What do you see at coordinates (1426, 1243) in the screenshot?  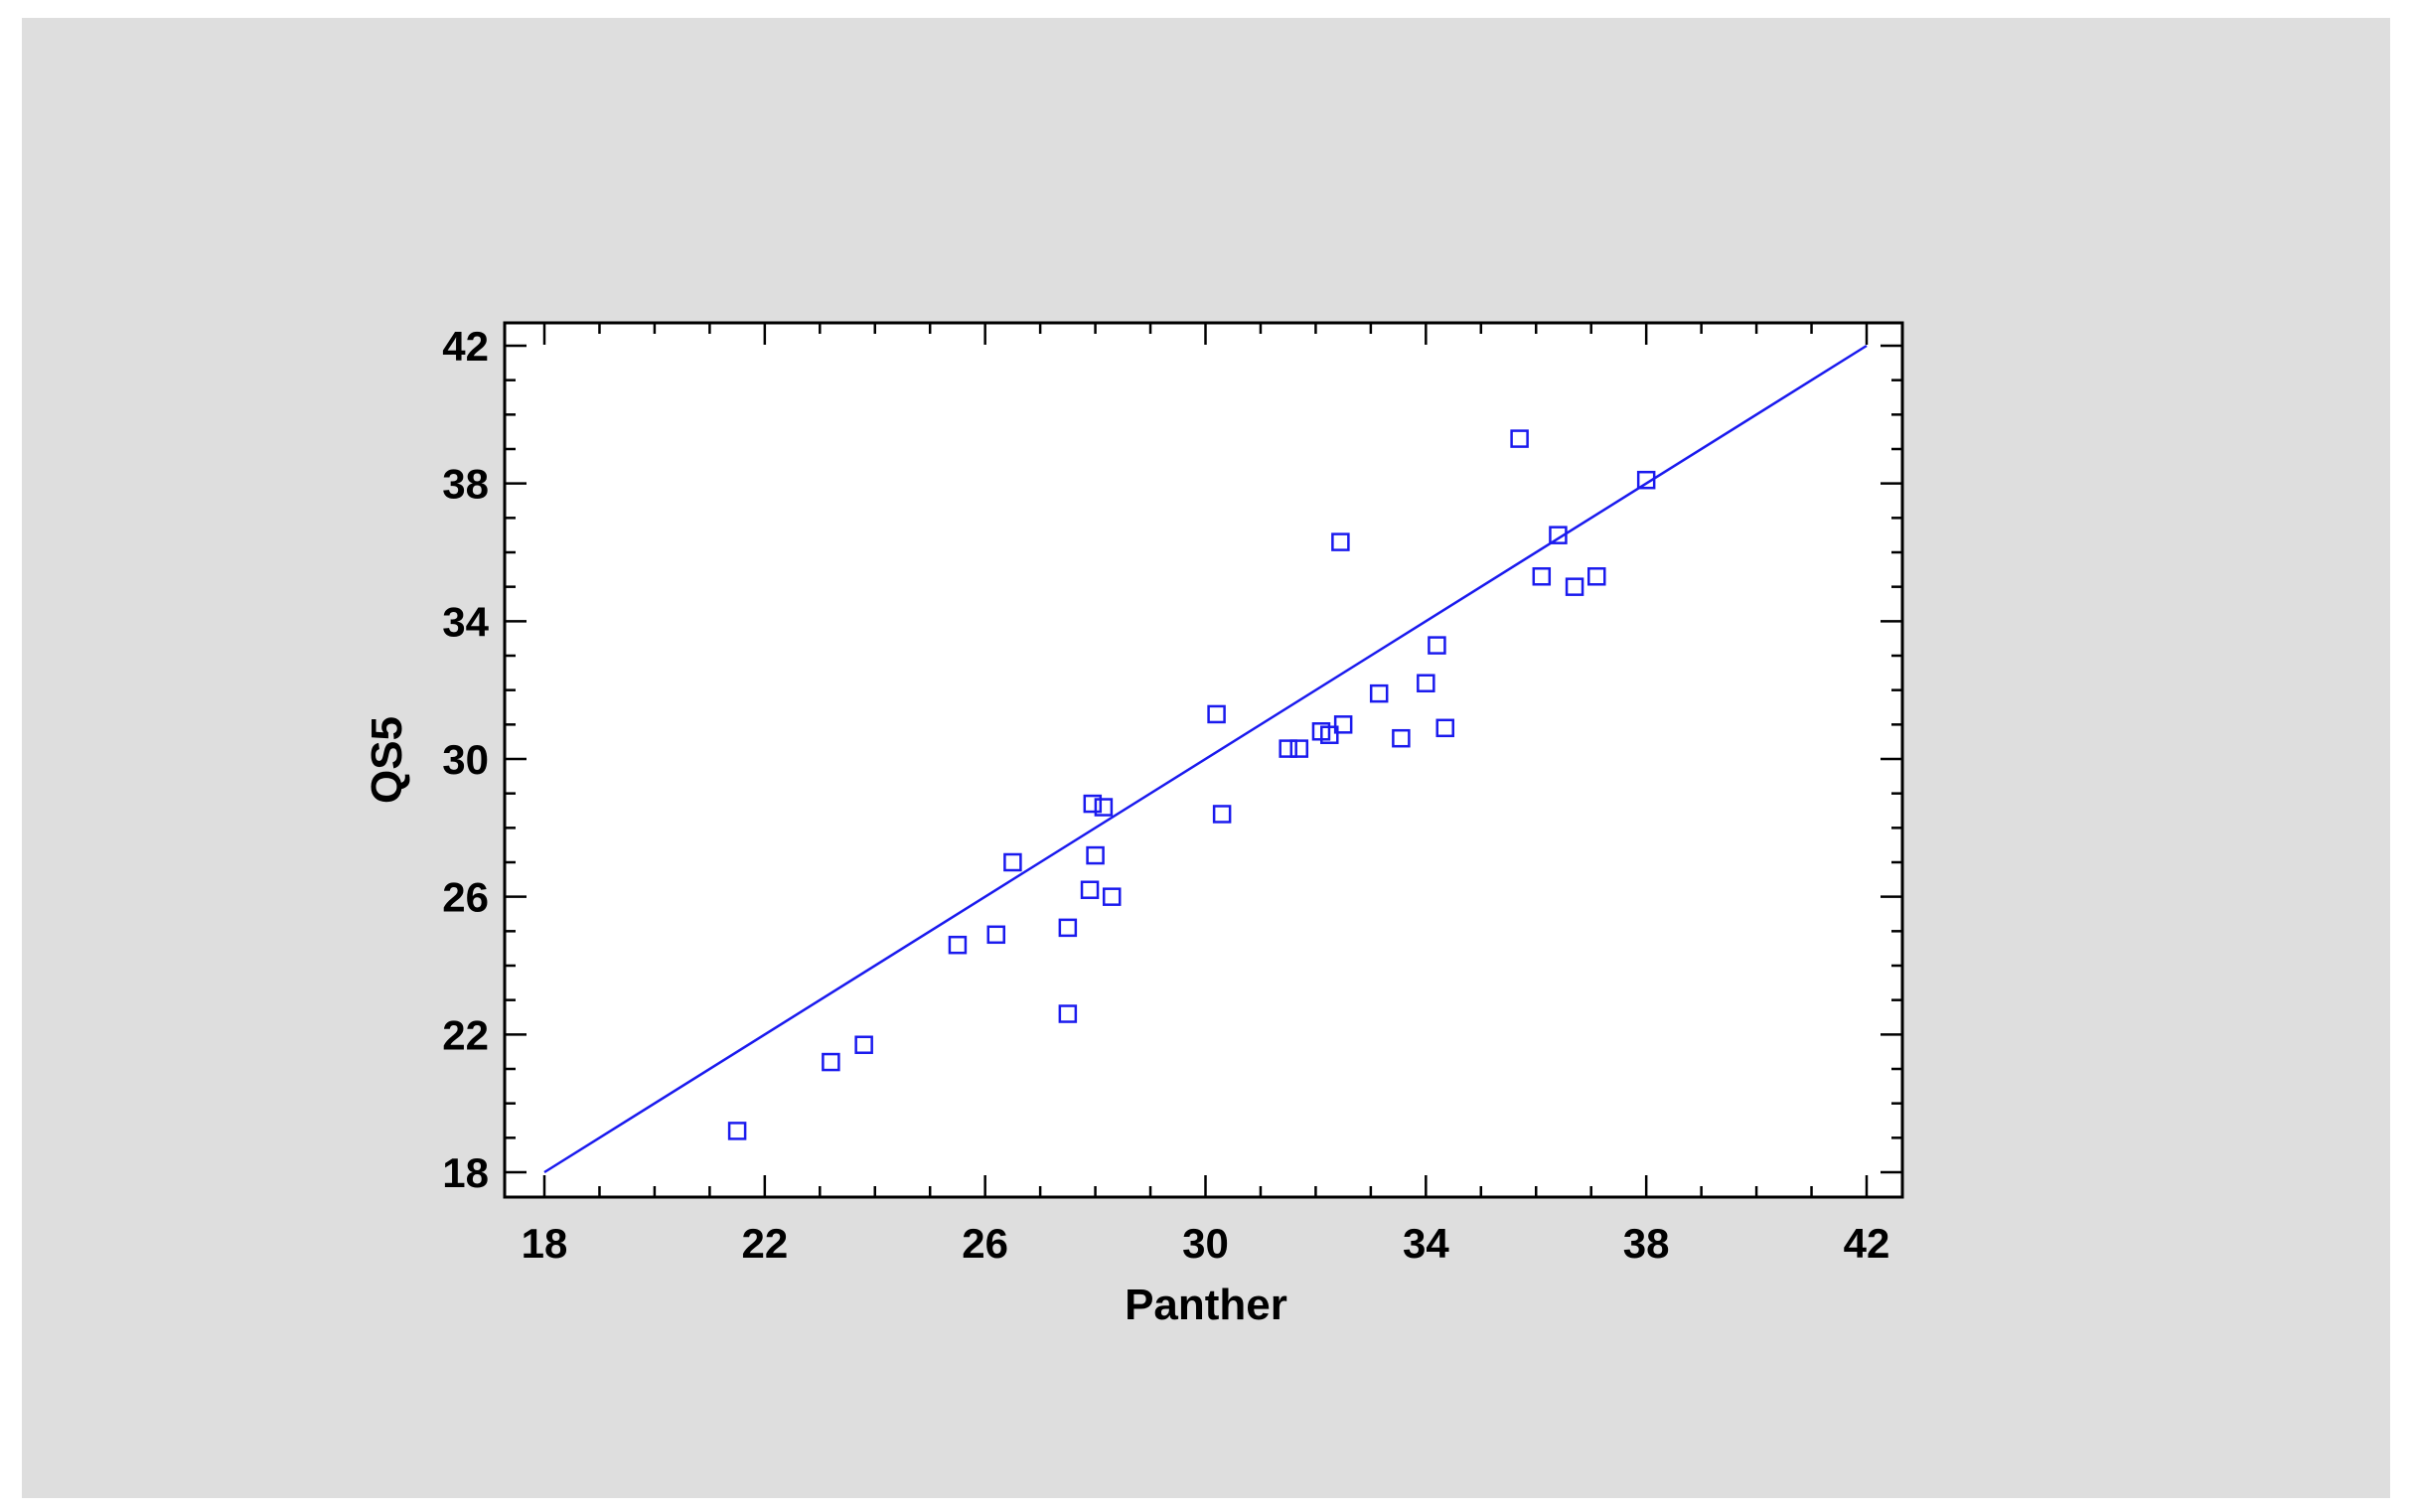 I see `x-tick-label: 34` at bounding box center [1426, 1243].